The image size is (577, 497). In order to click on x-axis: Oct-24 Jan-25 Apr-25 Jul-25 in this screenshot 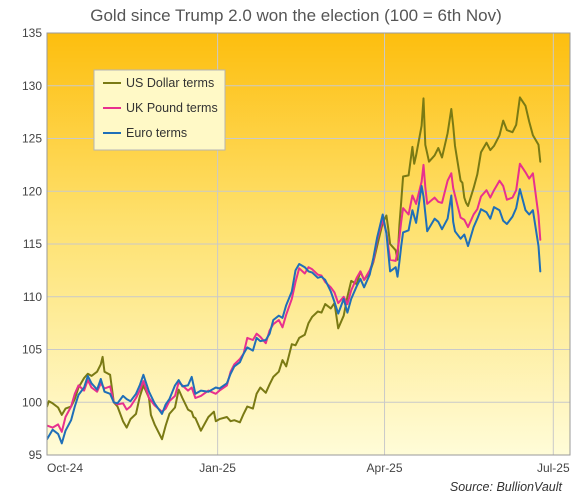, I will do `click(308, 468)`.